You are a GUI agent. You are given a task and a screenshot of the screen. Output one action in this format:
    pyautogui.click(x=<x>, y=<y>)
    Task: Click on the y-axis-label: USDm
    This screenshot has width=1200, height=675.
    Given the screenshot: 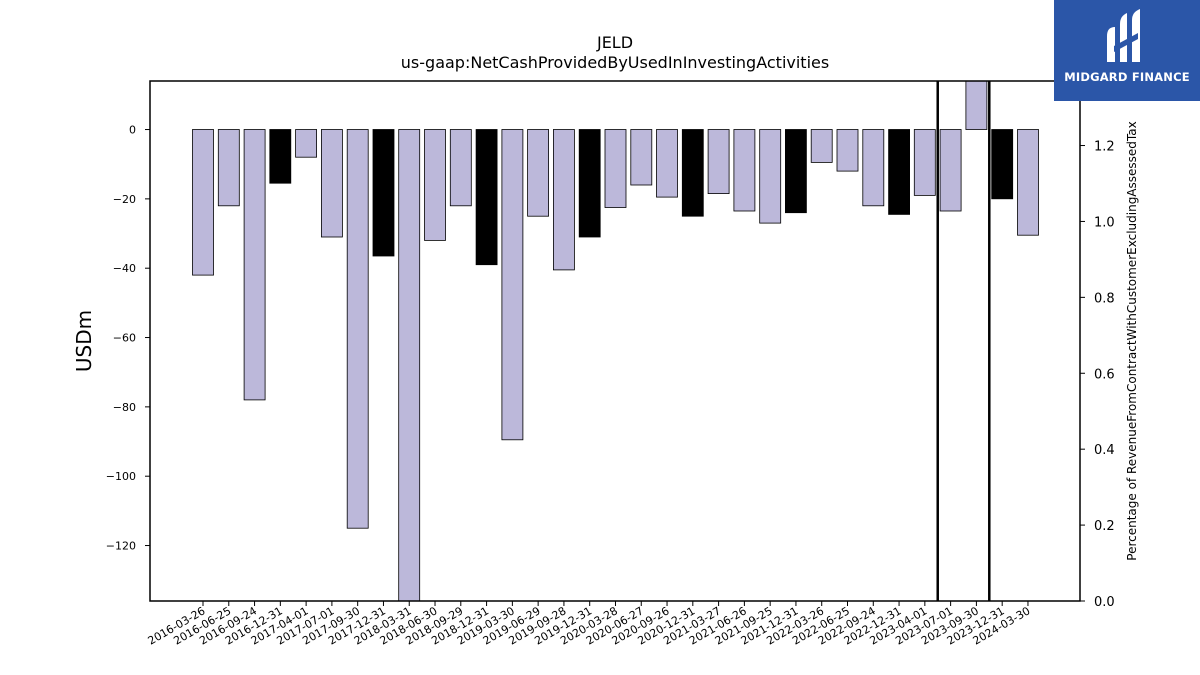 What is the action you would take?
    pyautogui.click(x=84, y=341)
    